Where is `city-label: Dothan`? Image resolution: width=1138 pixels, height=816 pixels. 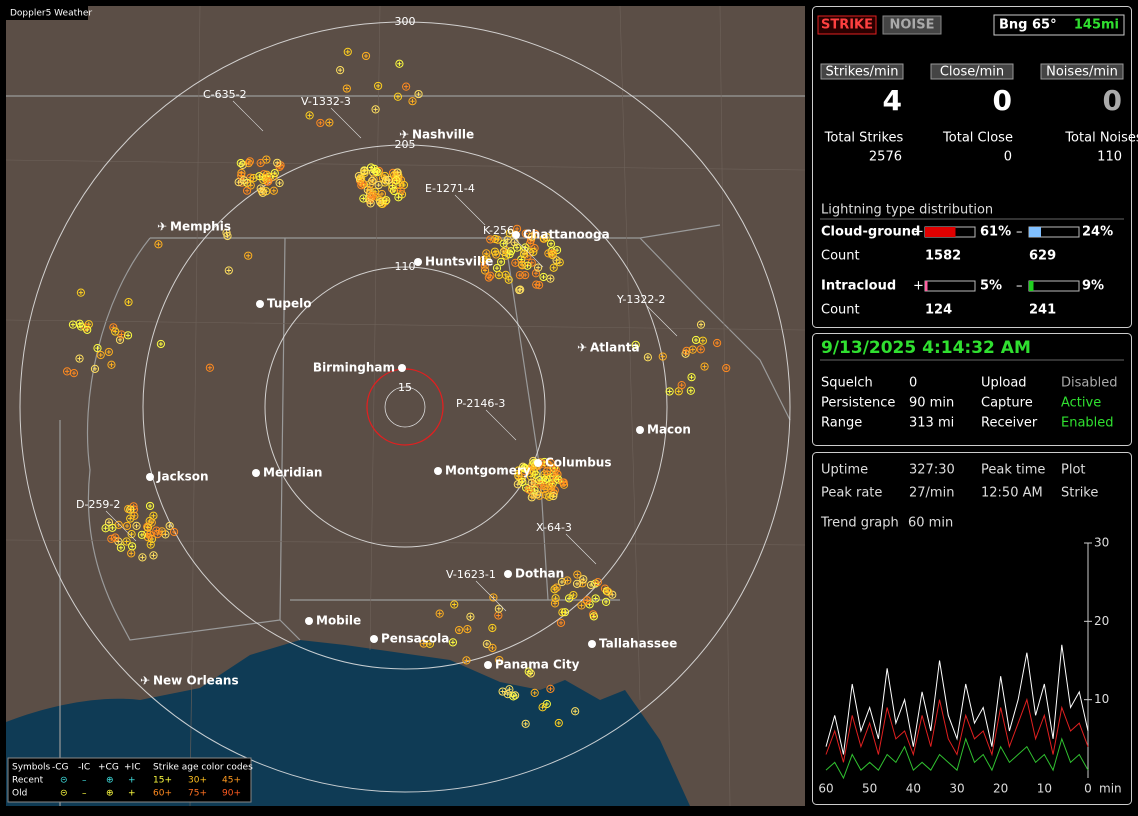
city-label: Dothan is located at coordinates (539, 574).